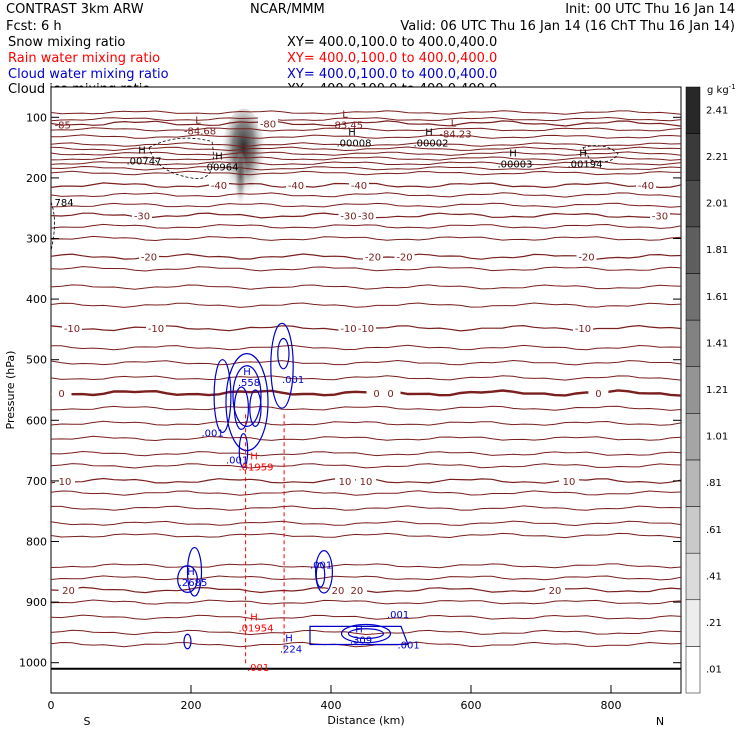 The image size is (740, 740). What do you see at coordinates (717, 297) in the screenshot?
I see `colorbar-level-label: 1.61` at bounding box center [717, 297].